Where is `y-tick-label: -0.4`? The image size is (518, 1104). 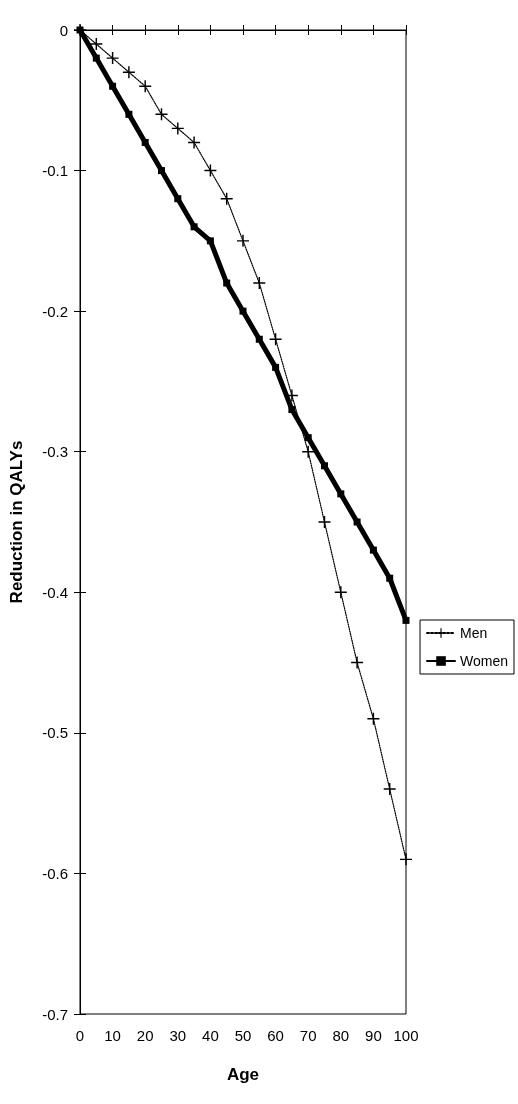
y-tick-label: -0.4 is located at coordinates (55, 592).